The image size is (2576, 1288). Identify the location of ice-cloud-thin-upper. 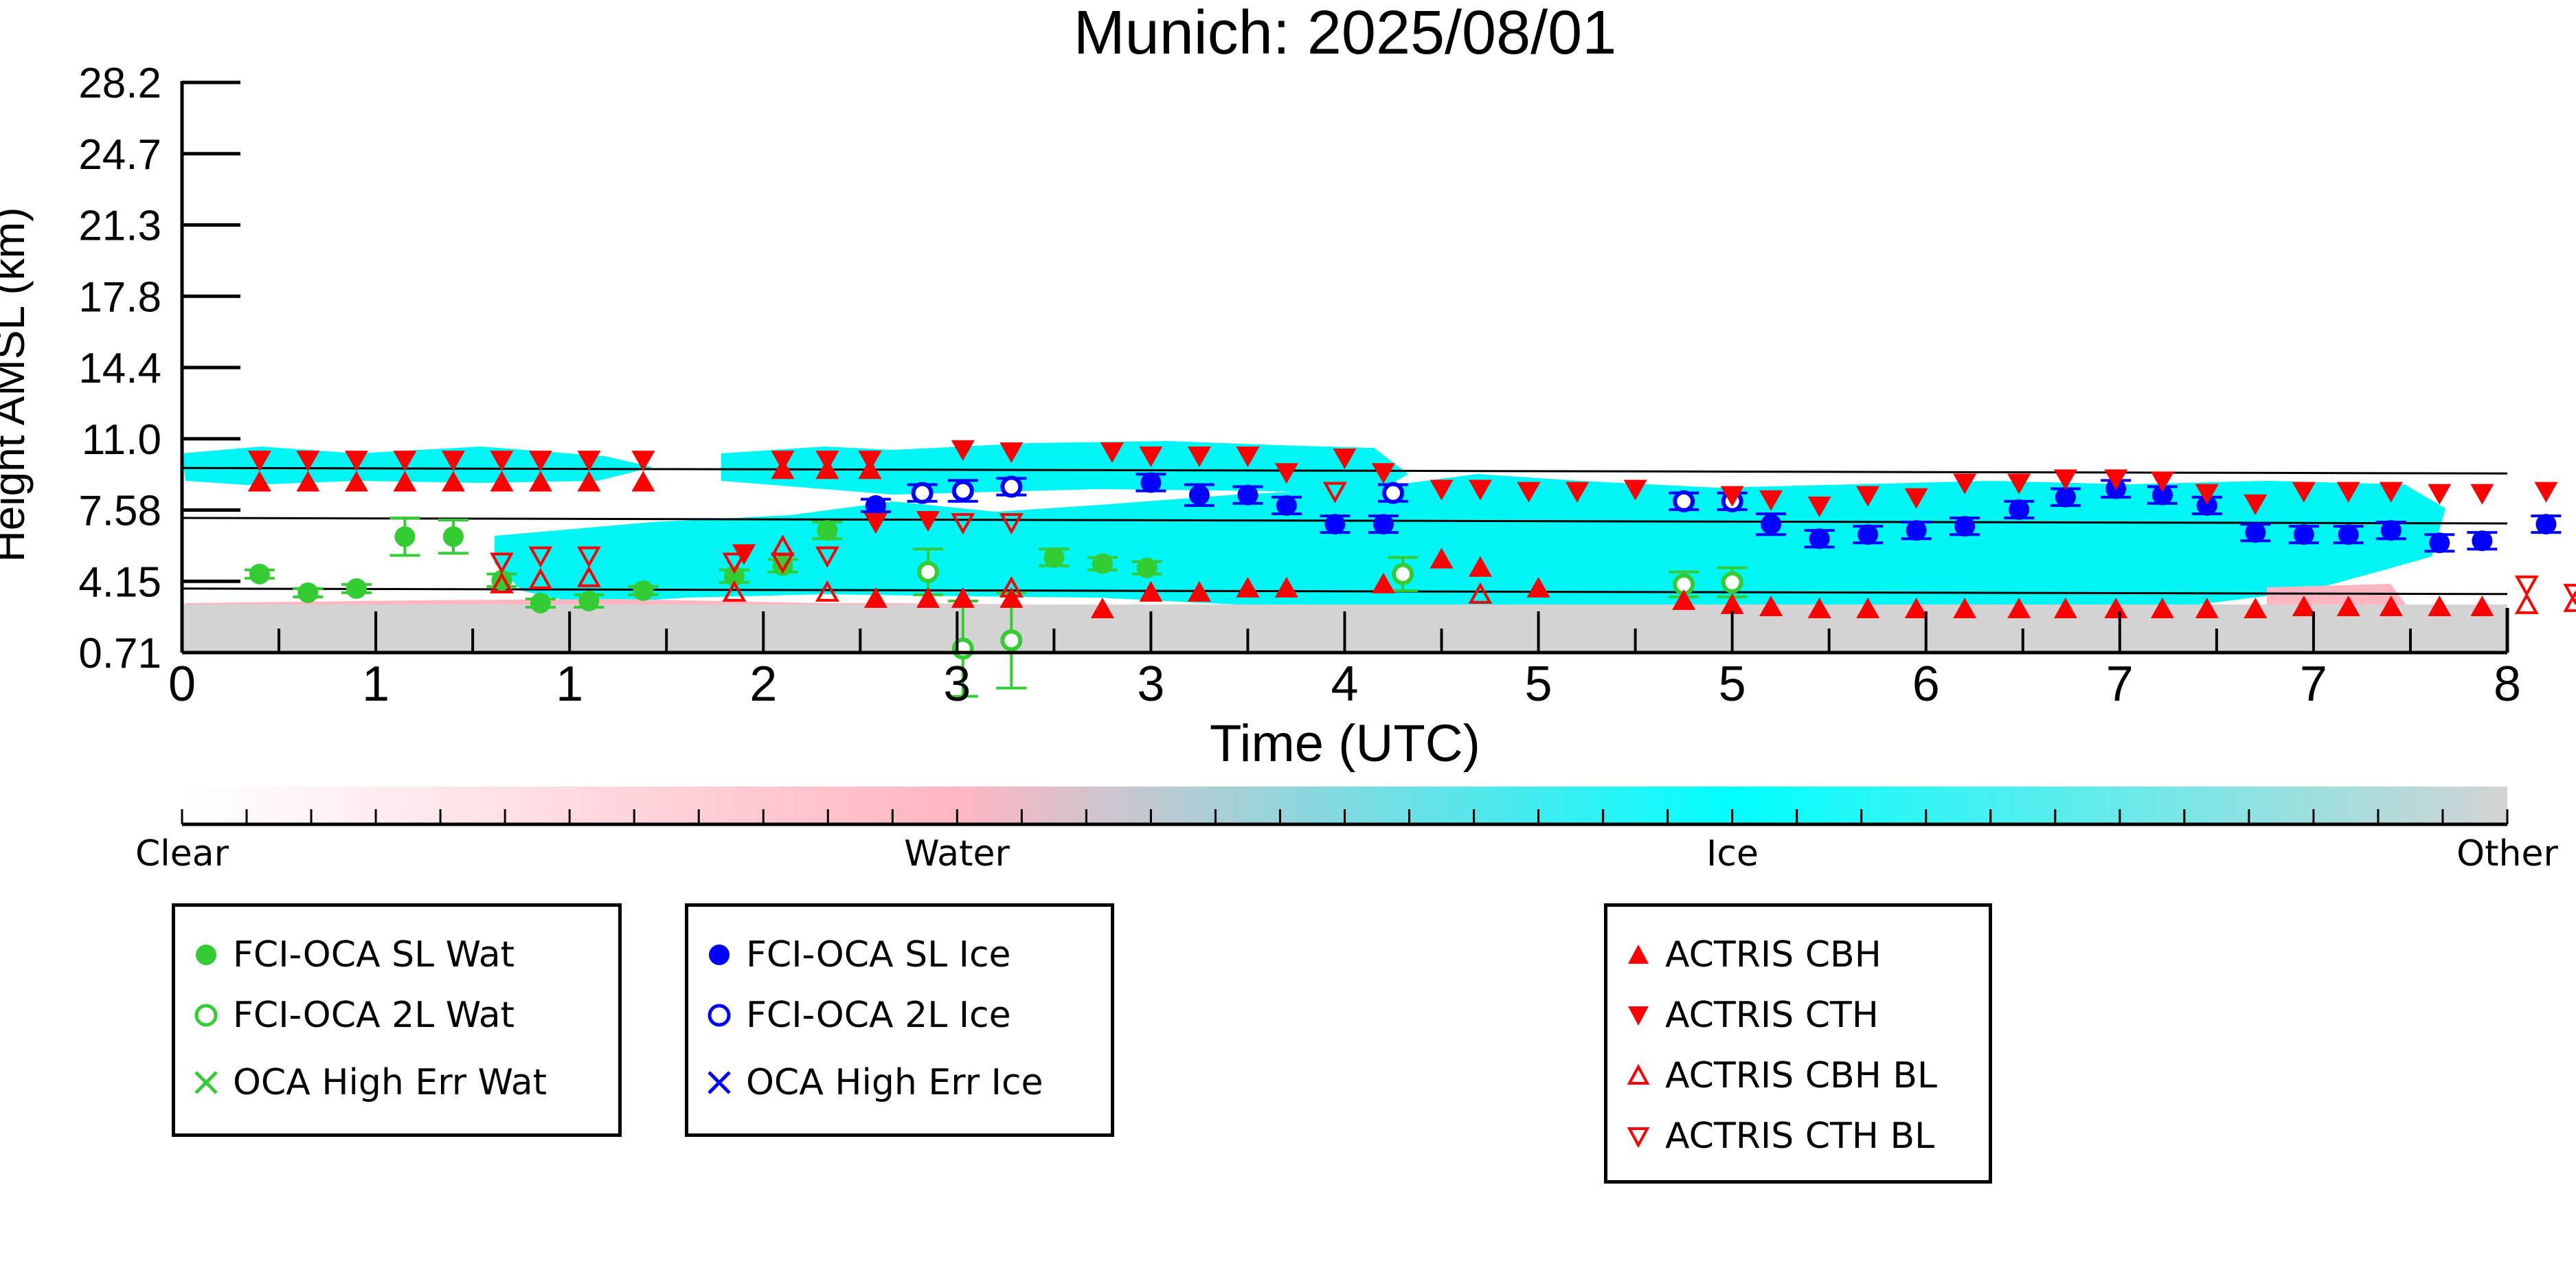
(1064, 468).